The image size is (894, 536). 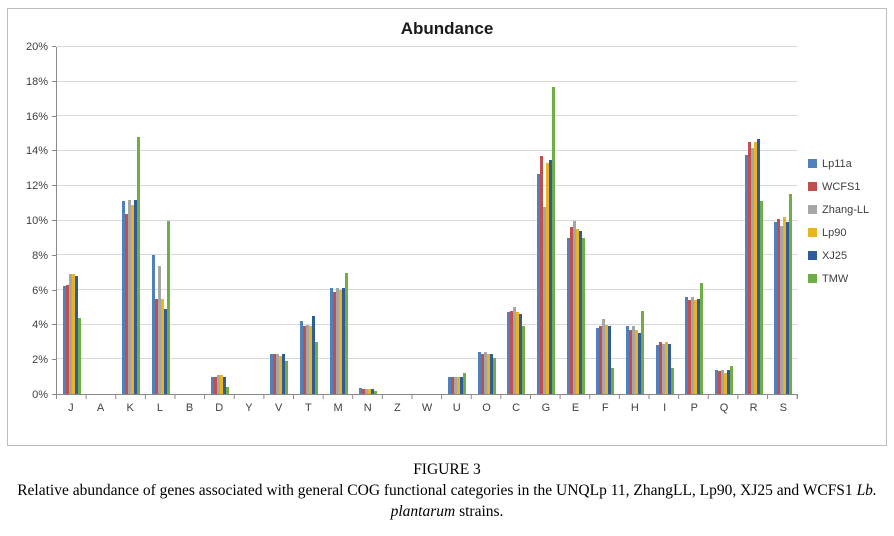 I want to click on bar-D-TMW, so click(x=228, y=390).